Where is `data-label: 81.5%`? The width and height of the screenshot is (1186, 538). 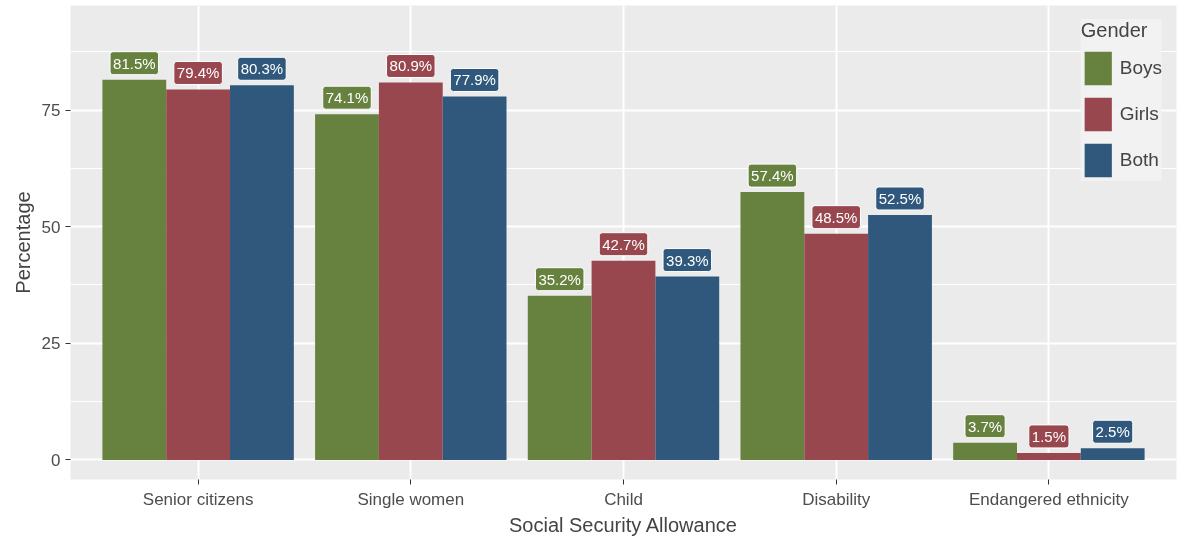 data-label: 81.5% is located at coordinates (134, 63).